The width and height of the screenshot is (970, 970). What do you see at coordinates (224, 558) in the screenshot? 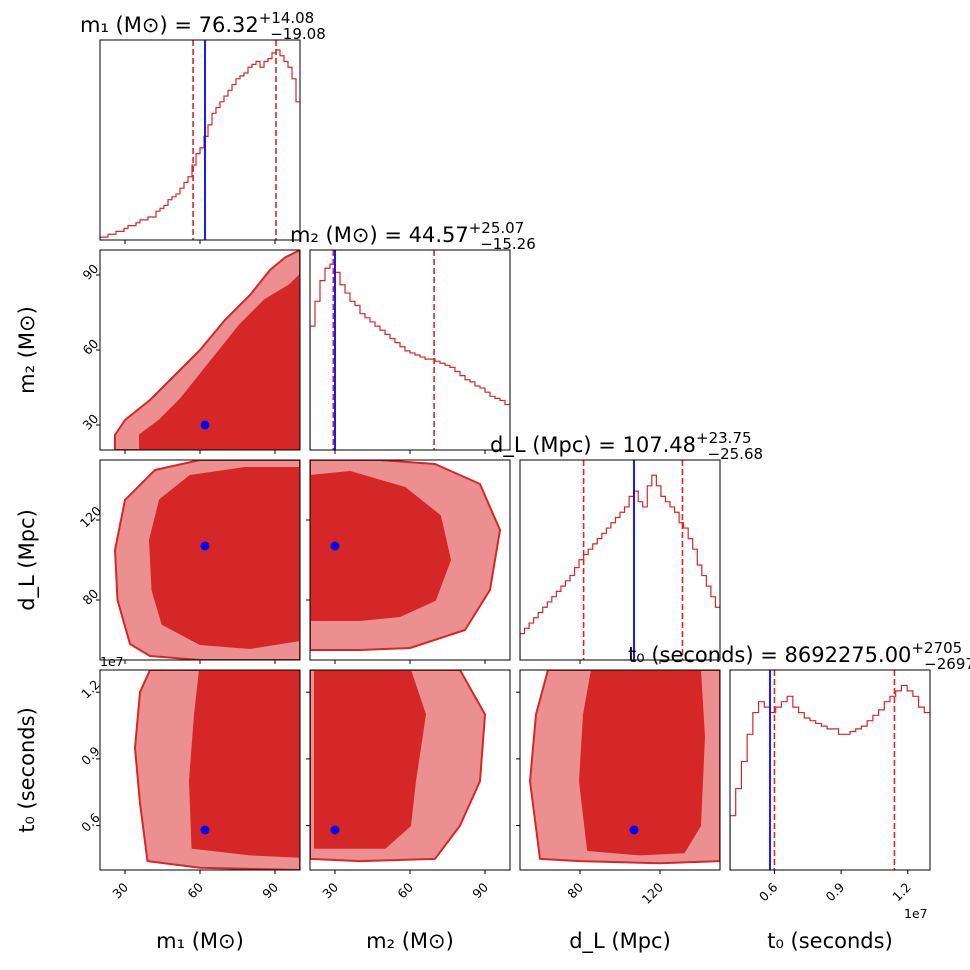
I see `contour-inner-m1-dL` at bounding box center [224, 558].